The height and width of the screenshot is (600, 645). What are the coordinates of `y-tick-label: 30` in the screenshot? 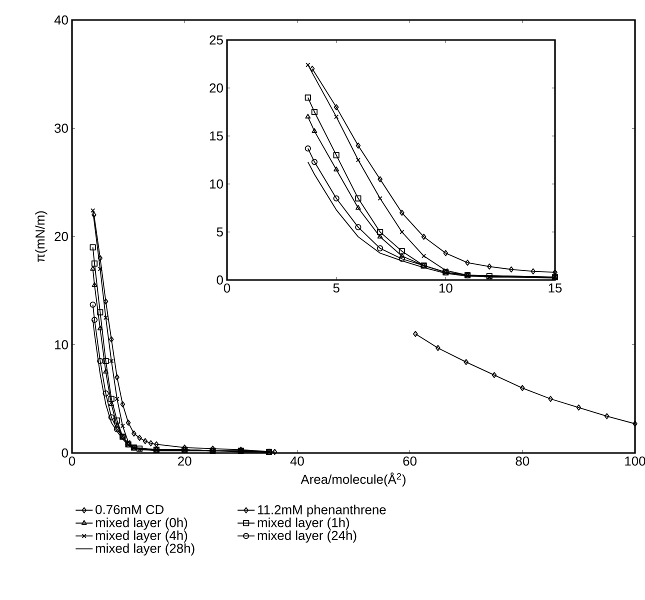 It's located at (61, 128).